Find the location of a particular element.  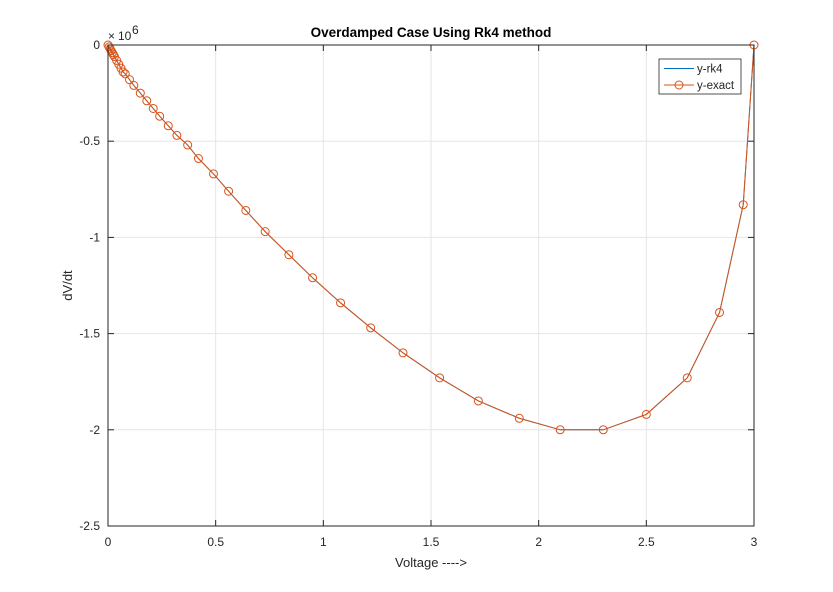

legend-marker-y-exact is located at coordinates (679, 85).